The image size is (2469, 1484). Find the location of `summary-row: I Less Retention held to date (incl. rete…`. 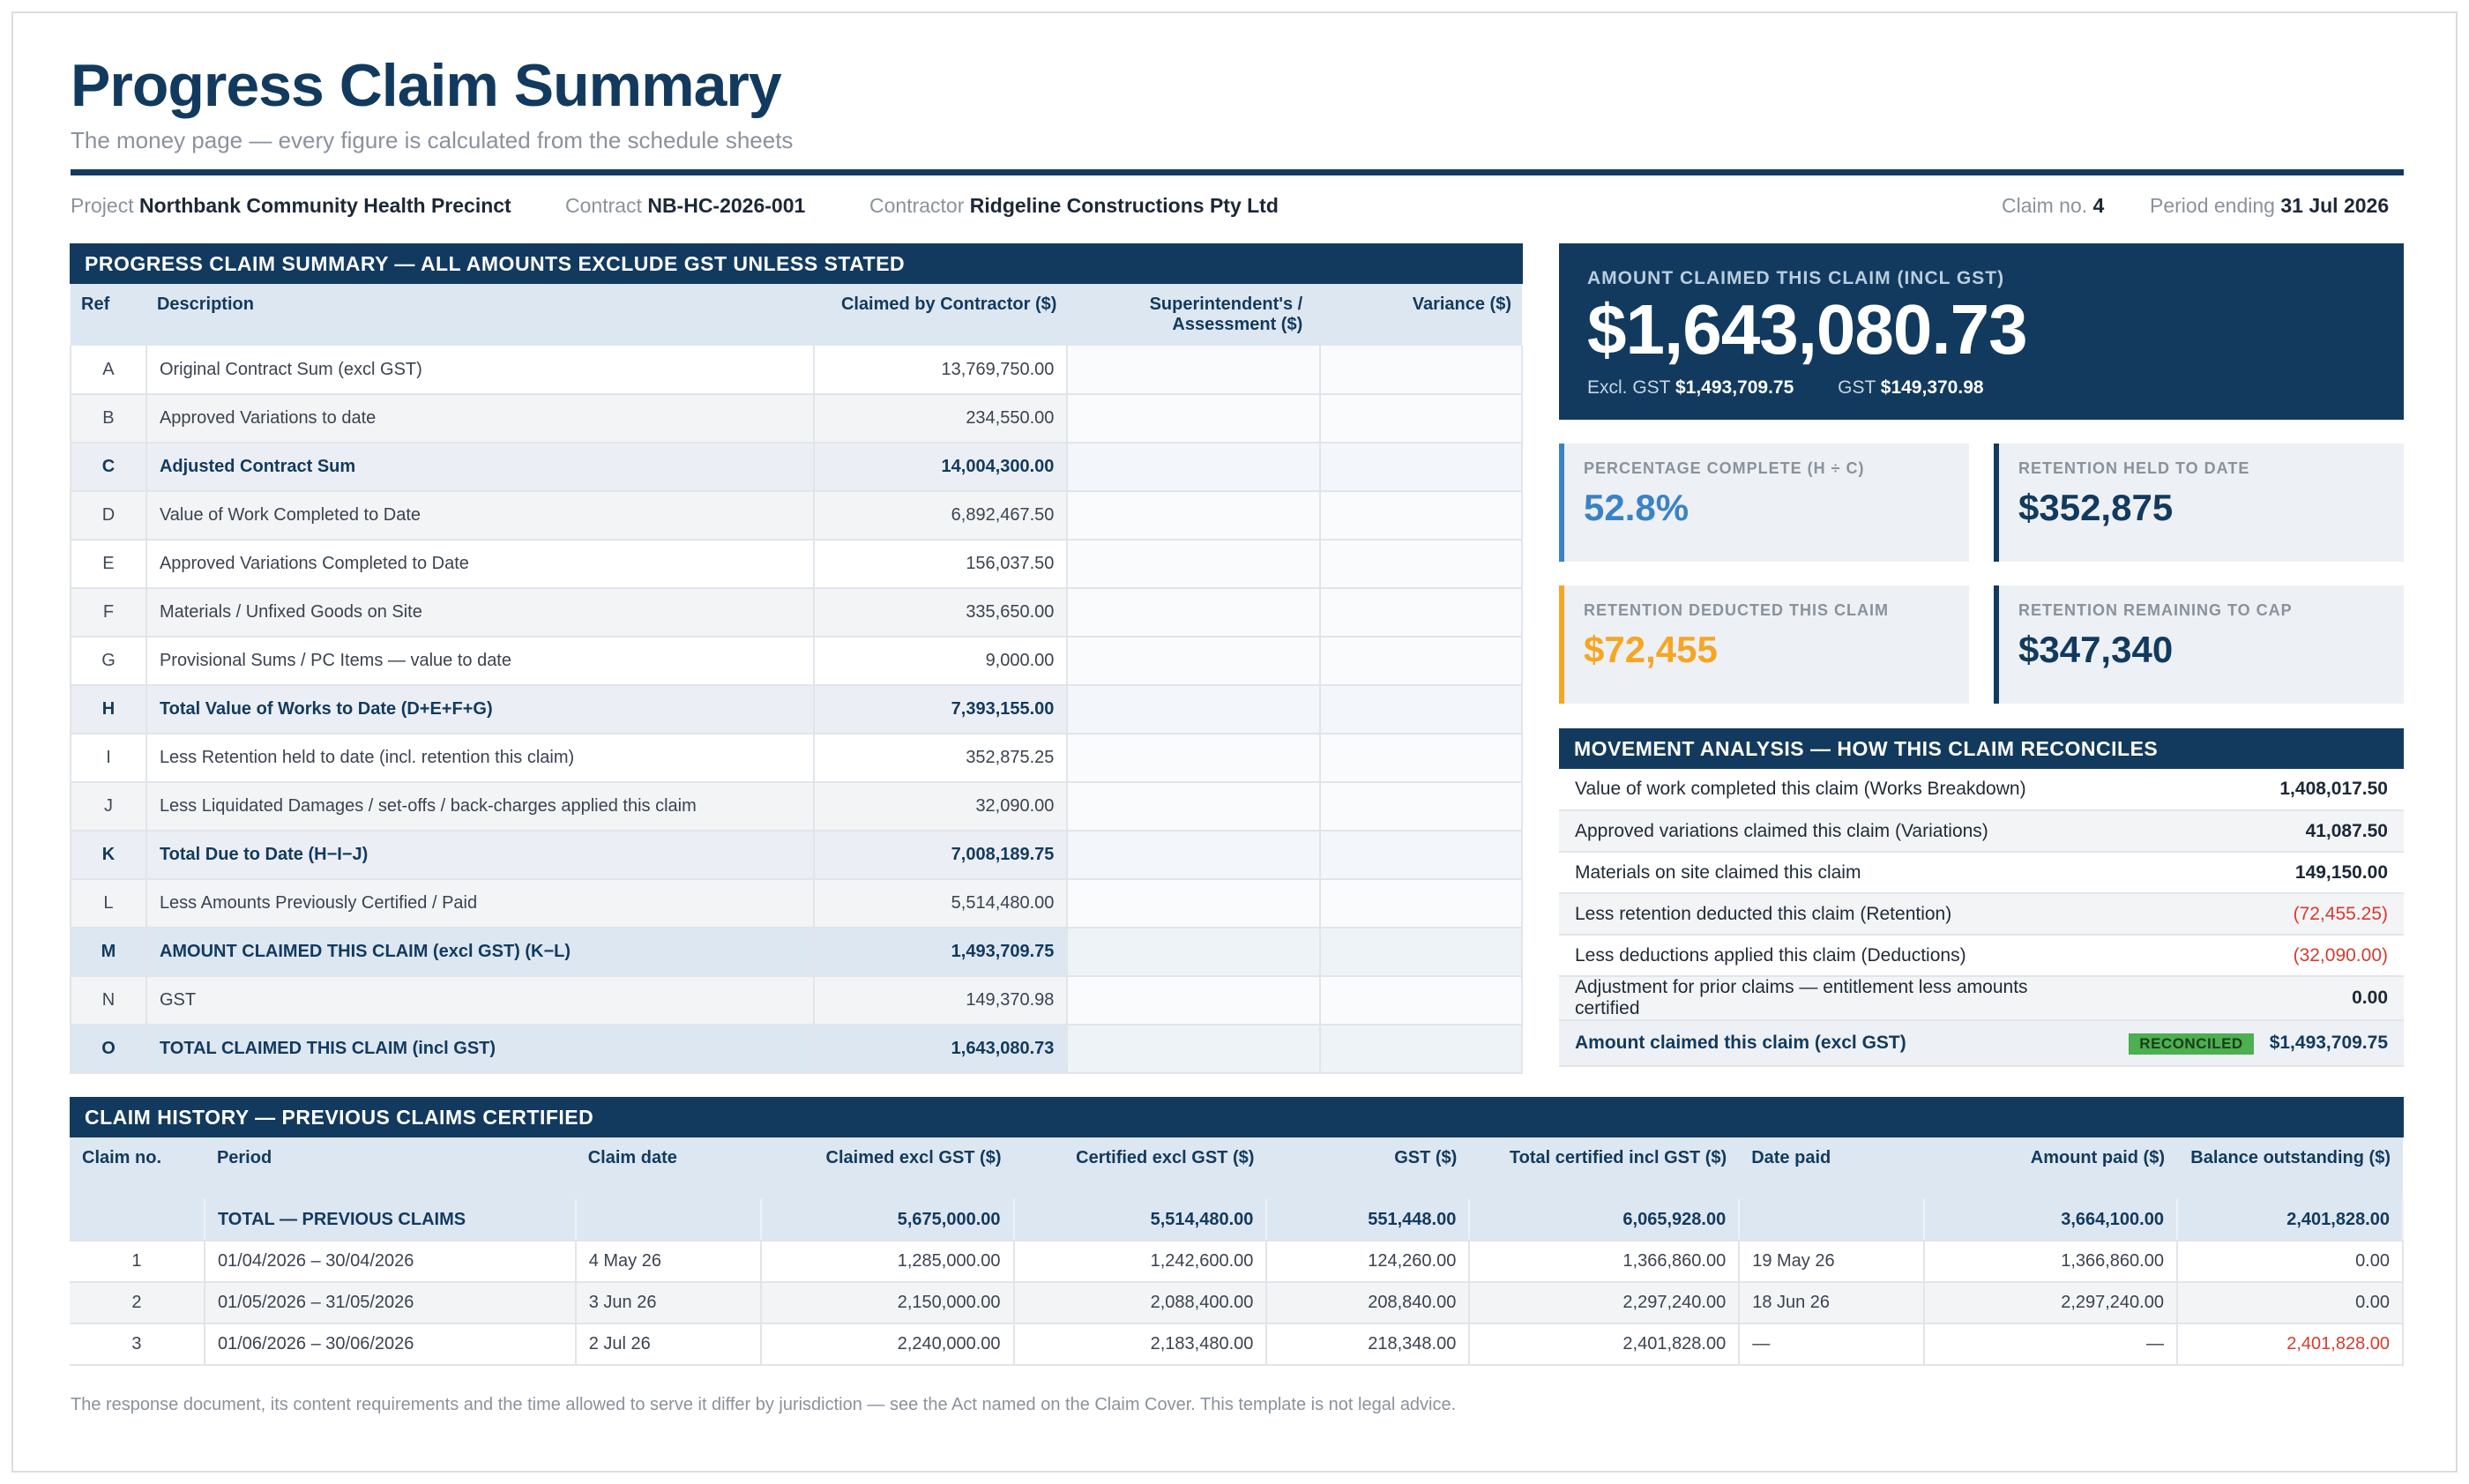

summary-row: I Less Retention held to date (incl. rete… is located at coordinates (796, 758).